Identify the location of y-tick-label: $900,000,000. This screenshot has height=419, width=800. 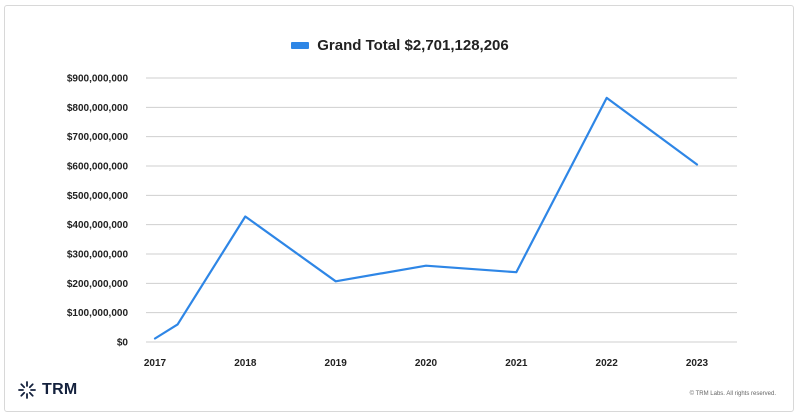
(98, 79).